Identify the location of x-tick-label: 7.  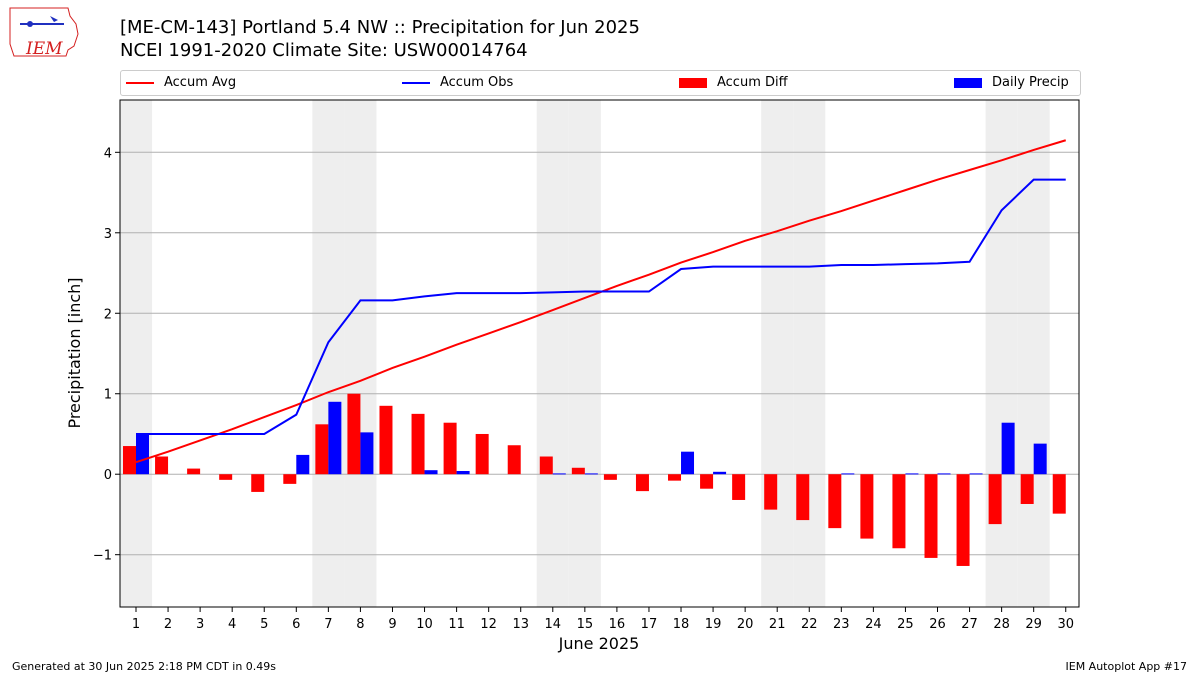
(328, 624).